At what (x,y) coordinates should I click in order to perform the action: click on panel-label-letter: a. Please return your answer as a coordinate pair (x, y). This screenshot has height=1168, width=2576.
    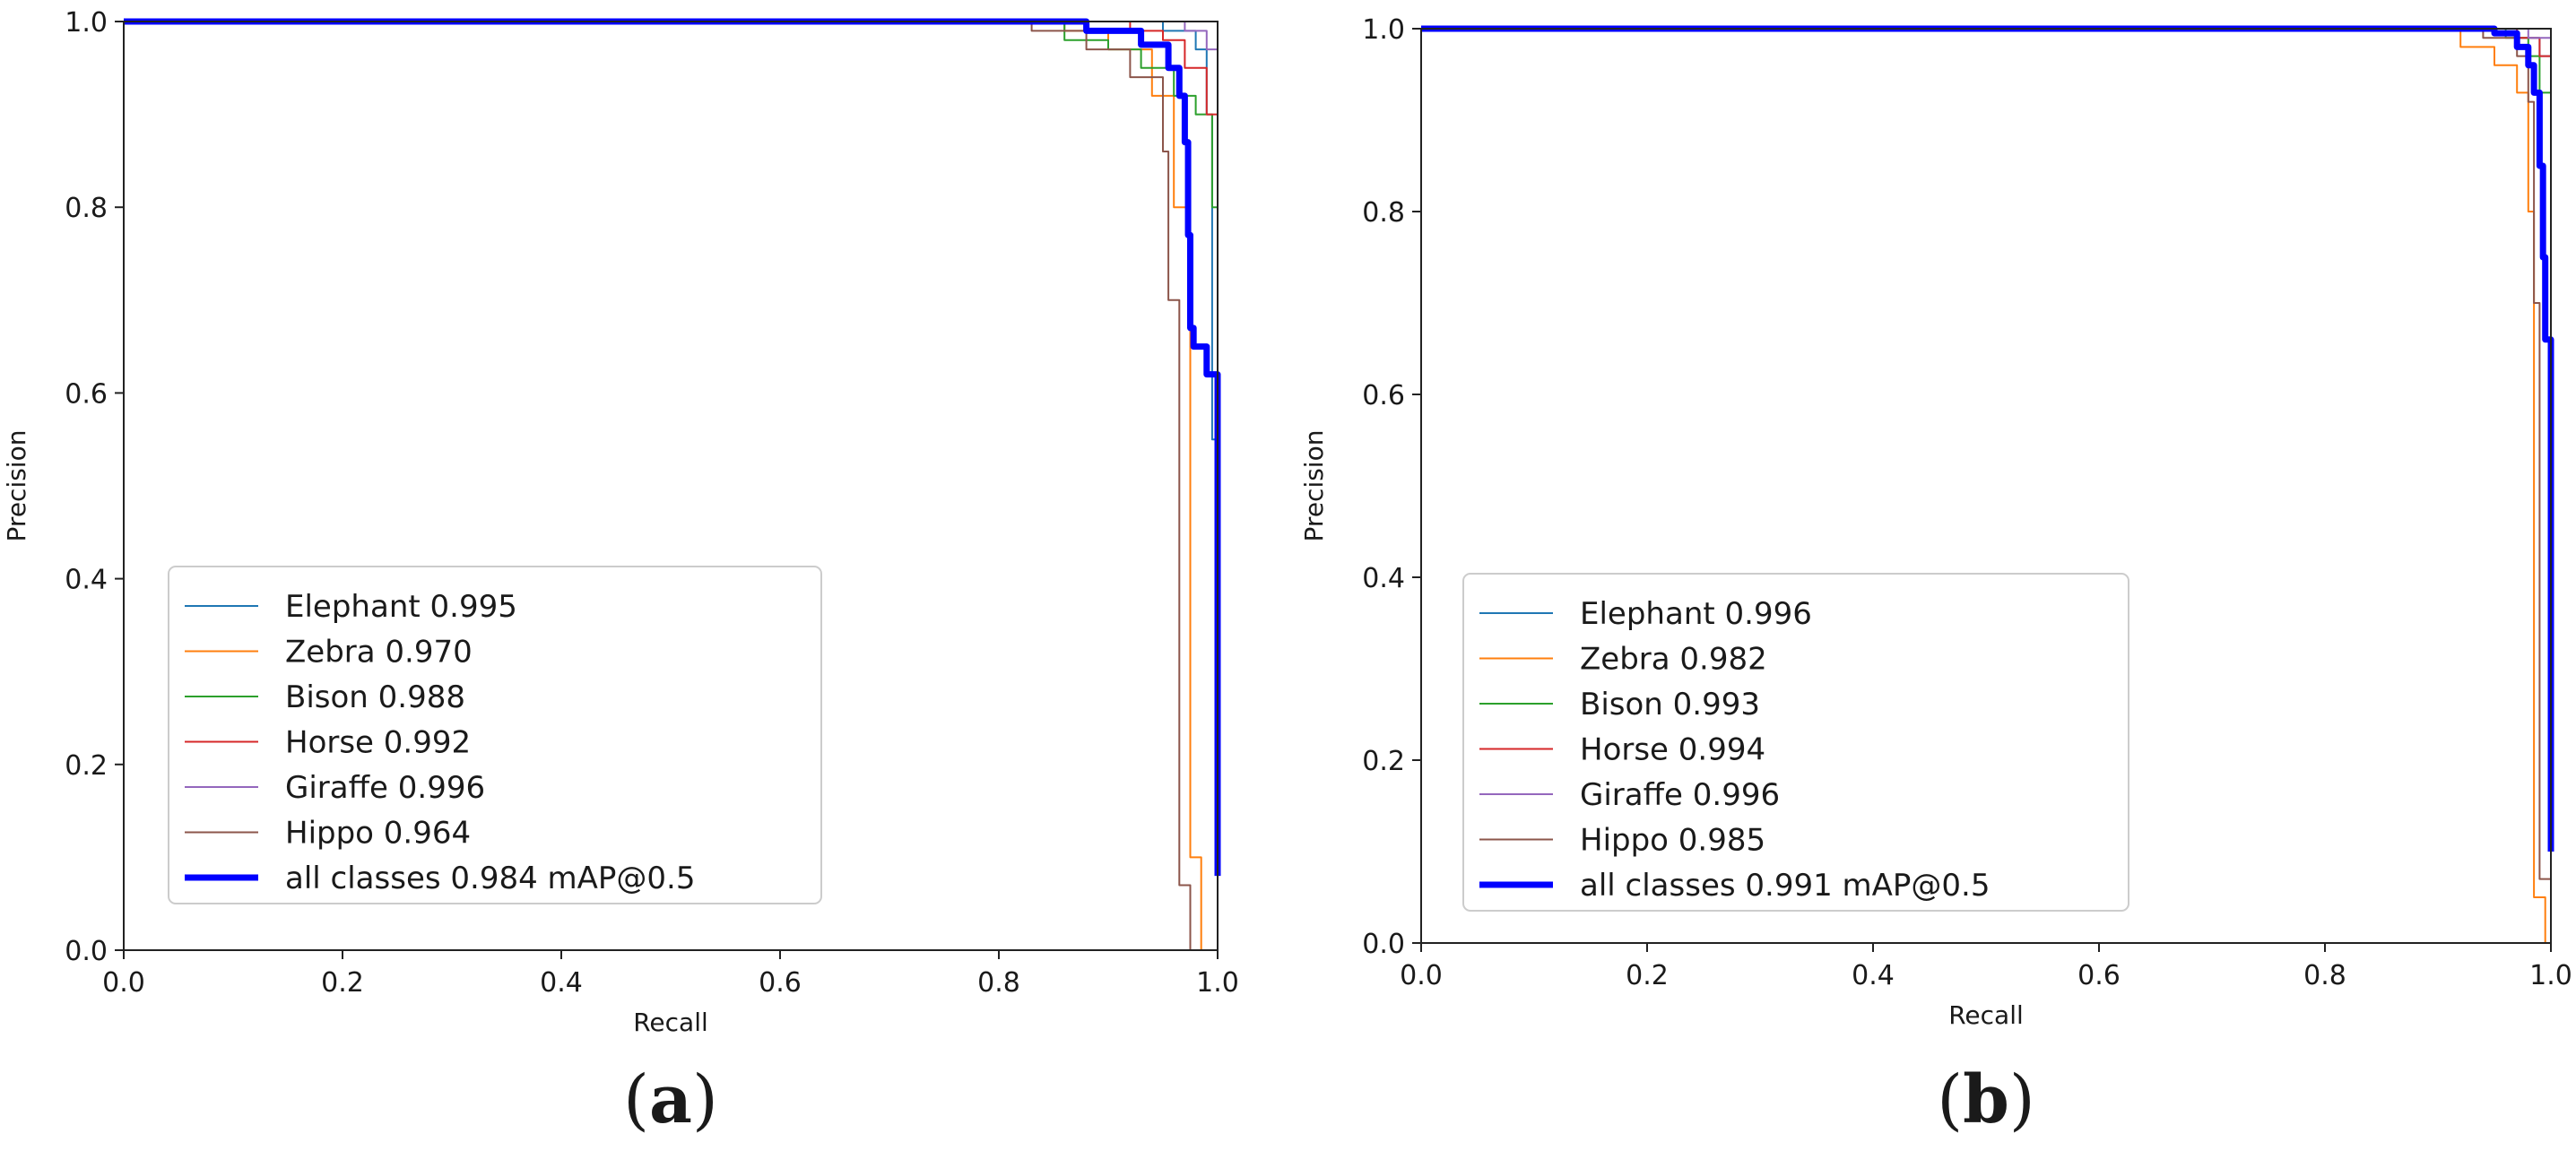
    Looking at the image, I should click on (670, 1099).